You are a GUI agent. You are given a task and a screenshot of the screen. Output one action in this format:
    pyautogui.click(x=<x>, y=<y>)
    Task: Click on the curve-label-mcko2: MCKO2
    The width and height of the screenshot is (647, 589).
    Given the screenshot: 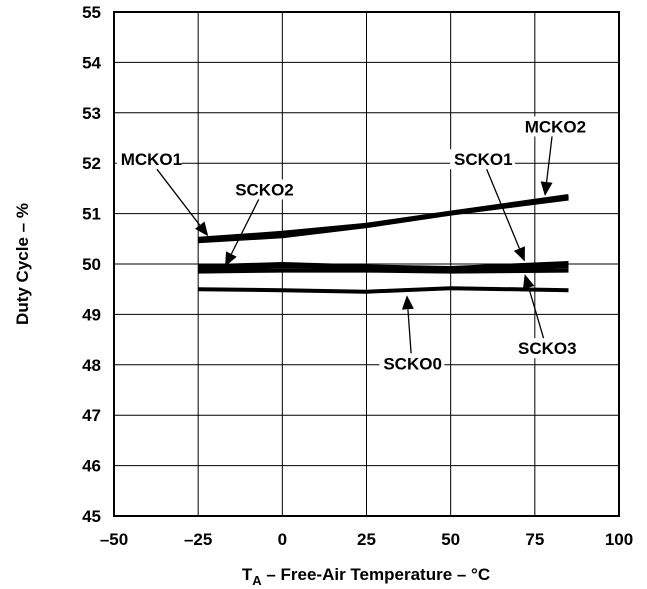 What is the action you would take?
    pyautogui.click(x=555, y=126)
    